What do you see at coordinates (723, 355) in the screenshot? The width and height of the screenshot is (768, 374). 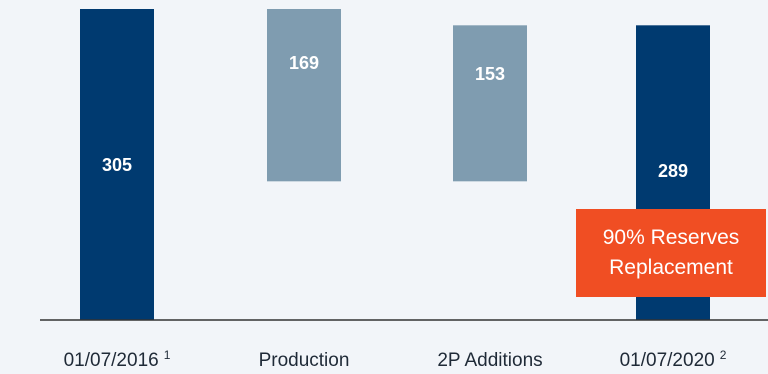 I see `footnote-marker: 2` at bounding box center [723, 355].